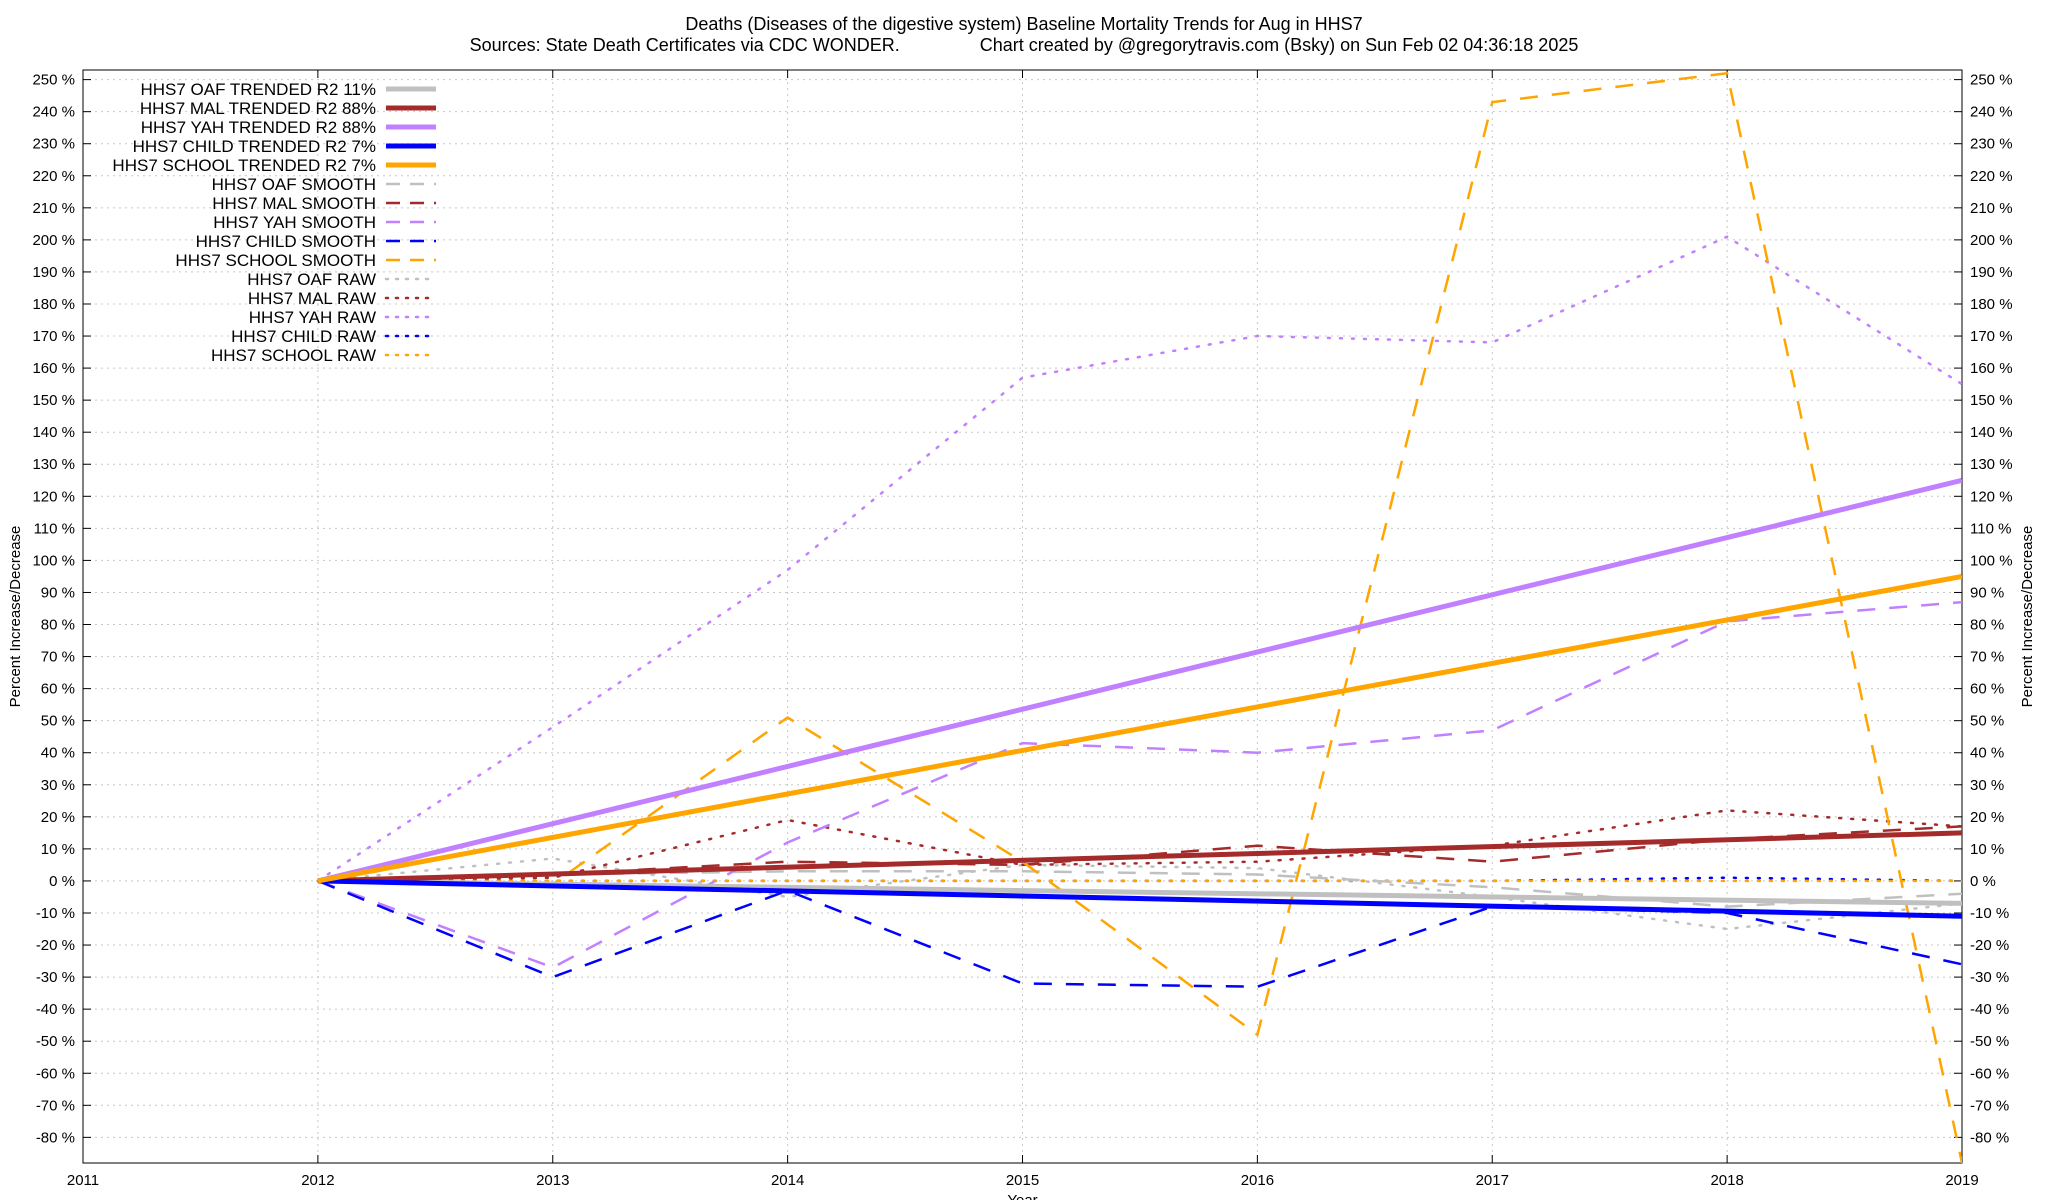 The image size is (2048, 1200). Describe the element at coordinates (1989, 1105) in the screenshot. I see `y2-tick-label: -70 %` at that location.